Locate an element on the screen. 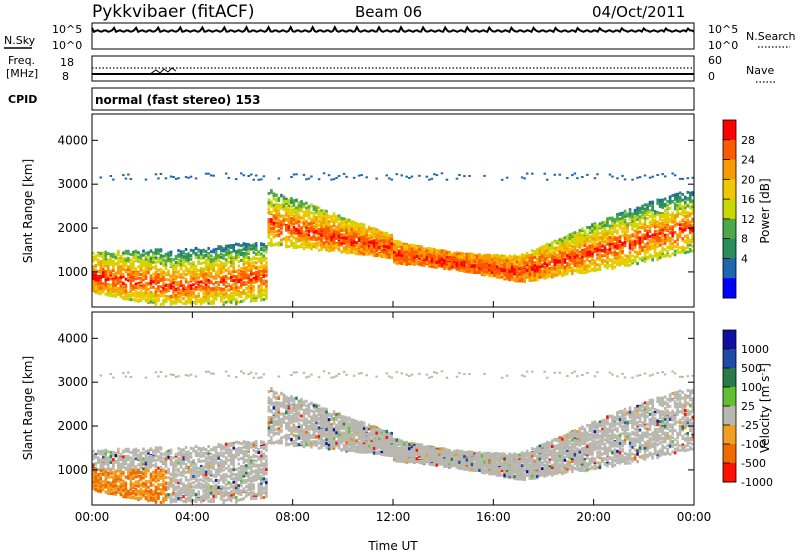 This screenshot has width=800, height=554. freq-left-tick-top: 18 is located at coordinates (67, 62).